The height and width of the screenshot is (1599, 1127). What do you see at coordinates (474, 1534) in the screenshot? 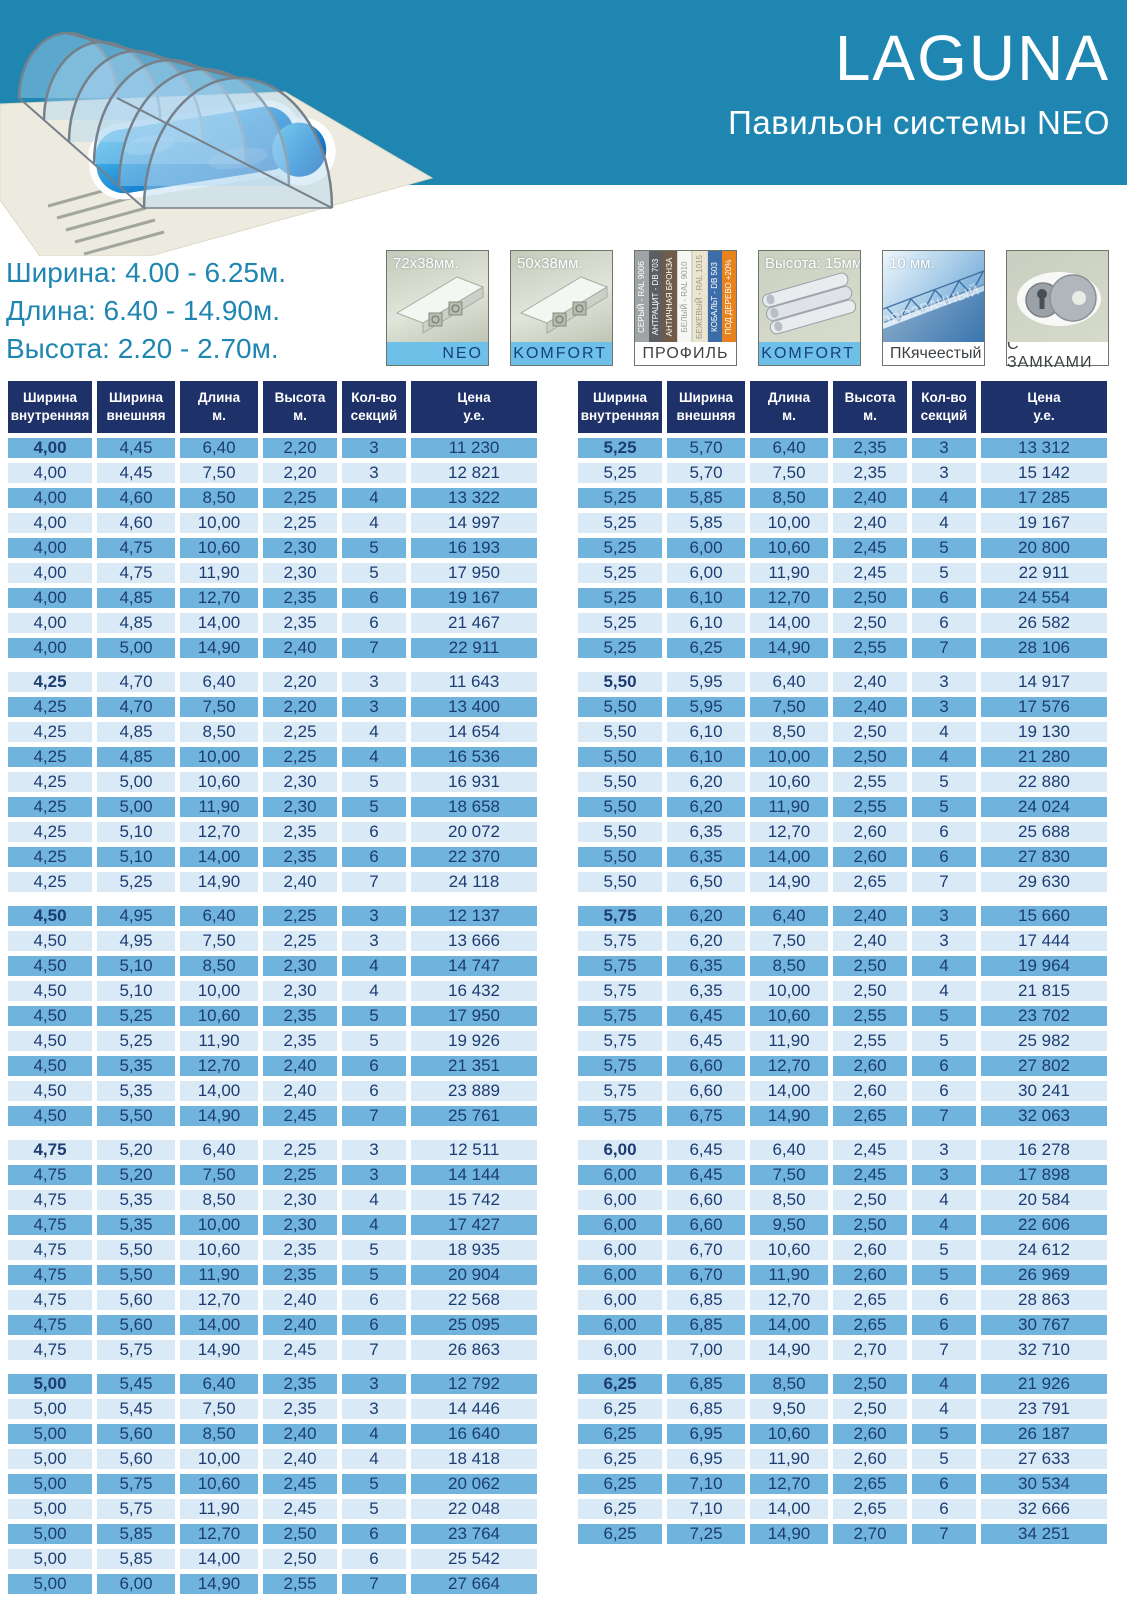
I see `table-cell: 23 764` at bounding box center [474, 1534].